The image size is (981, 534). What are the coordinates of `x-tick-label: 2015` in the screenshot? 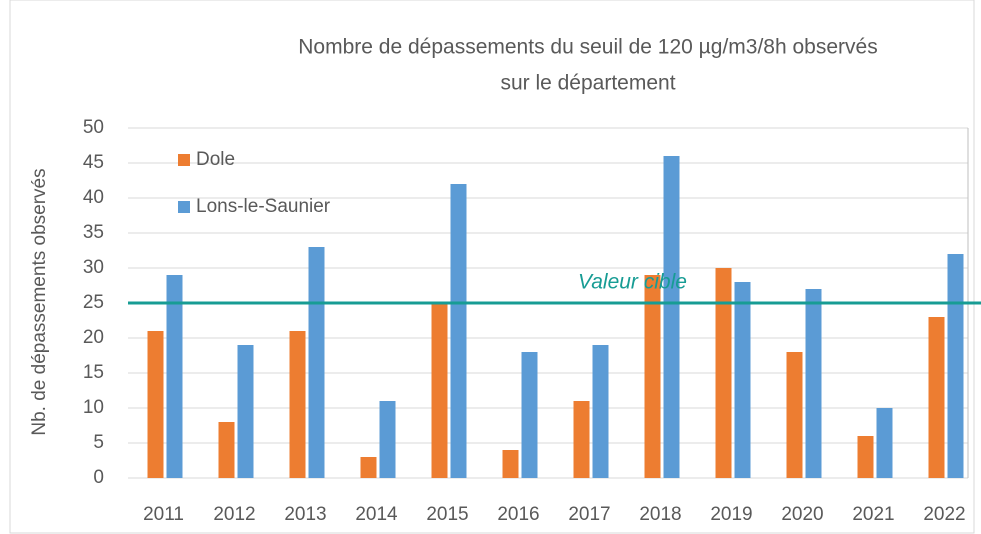 It's located at (447, 514).